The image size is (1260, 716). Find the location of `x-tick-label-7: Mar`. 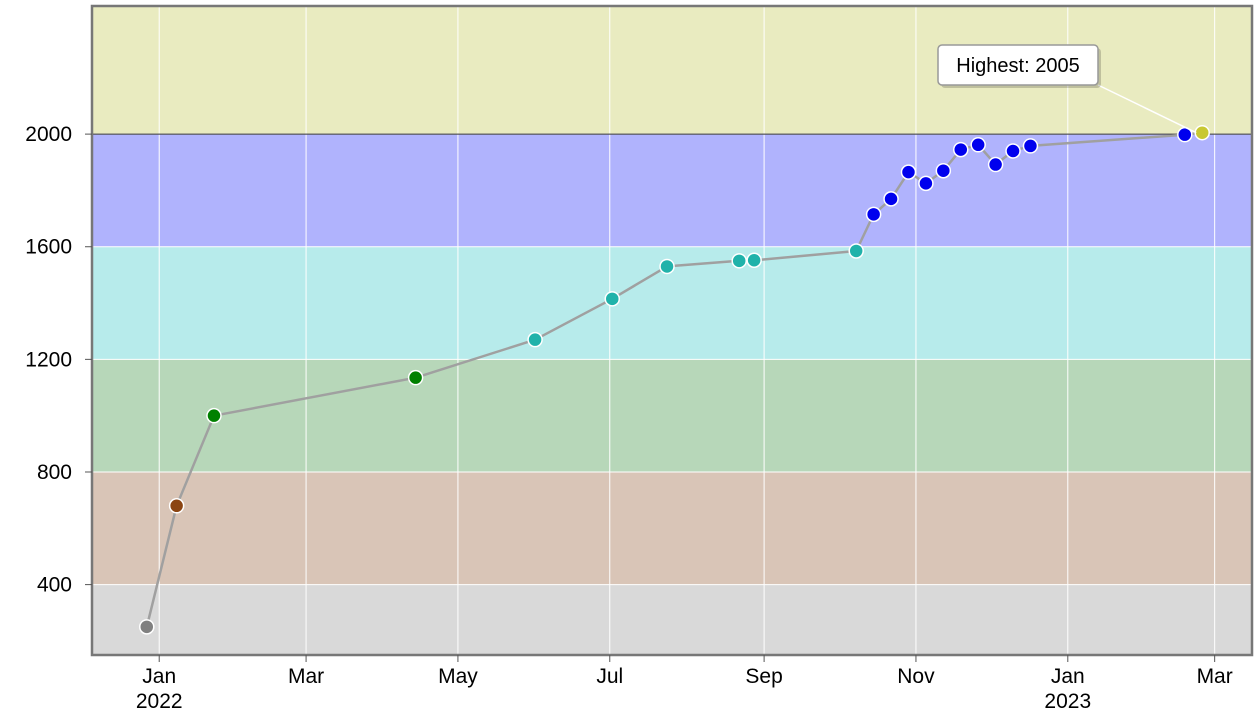

x-tick-label-7: Mar is located at coordinates (1215, 676).